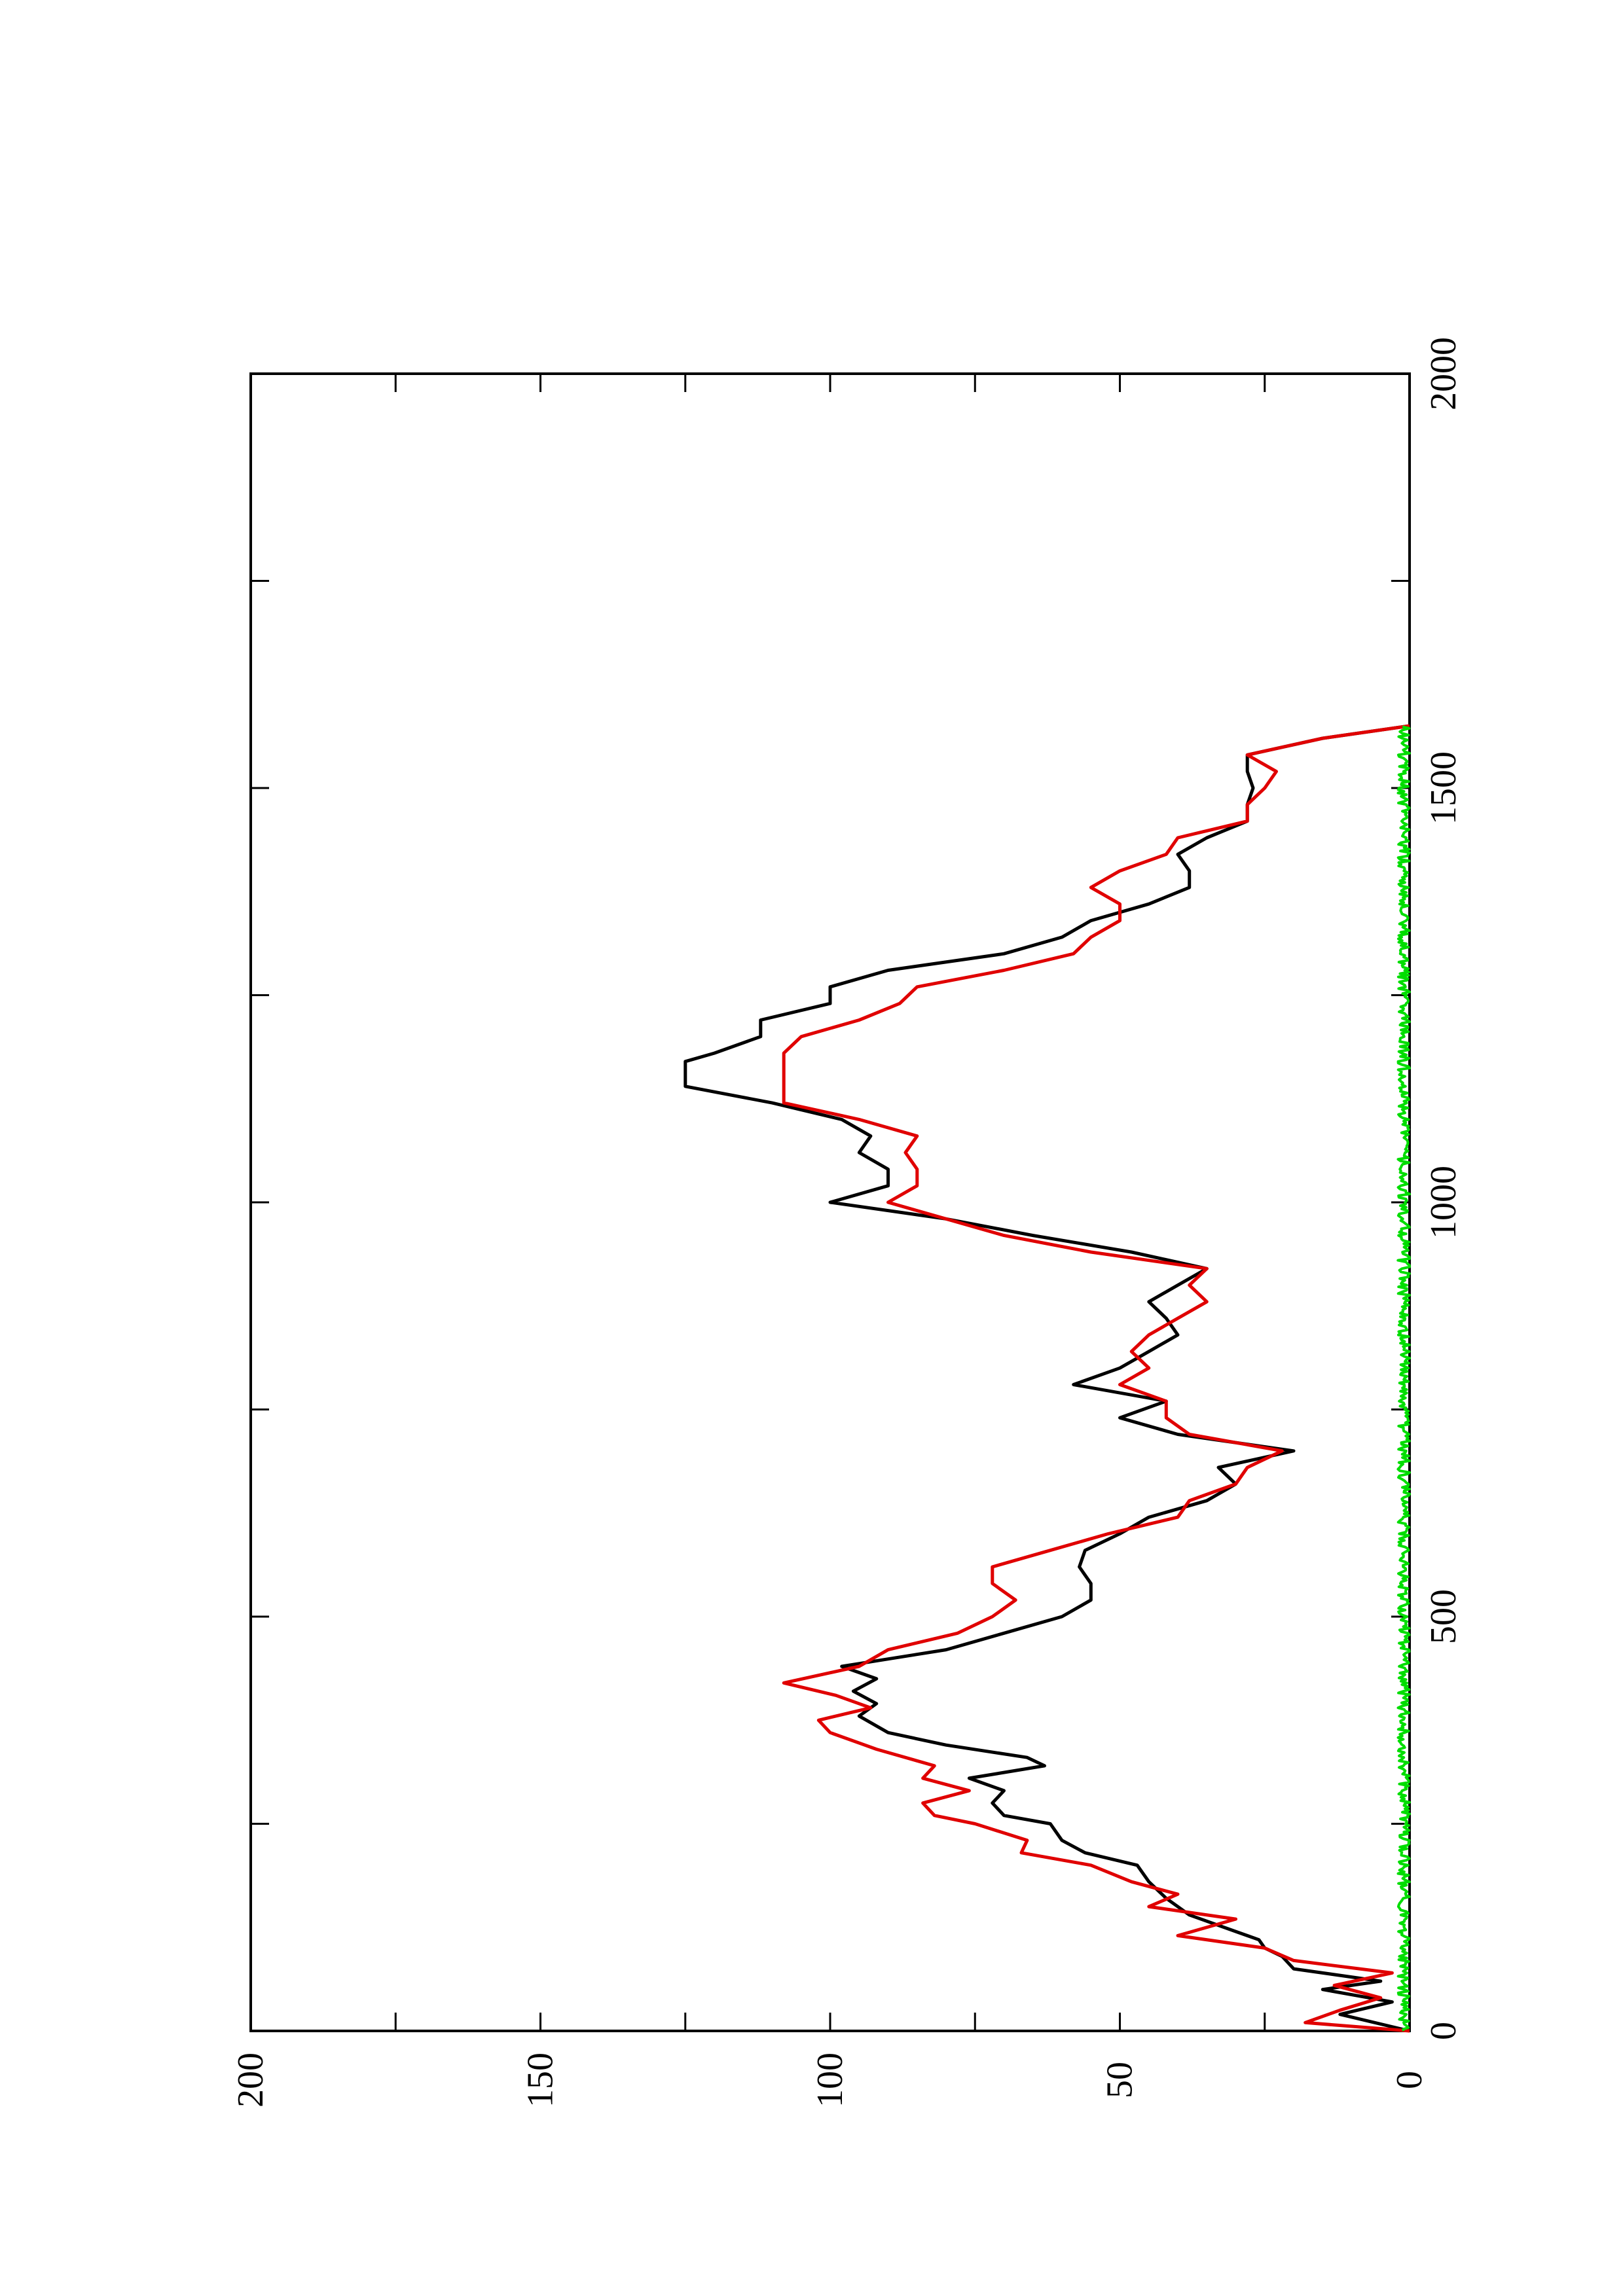  Describe the element at coordinates (1443, 373) in the screenshot. I see `x-tick-label: 2000` at that location.